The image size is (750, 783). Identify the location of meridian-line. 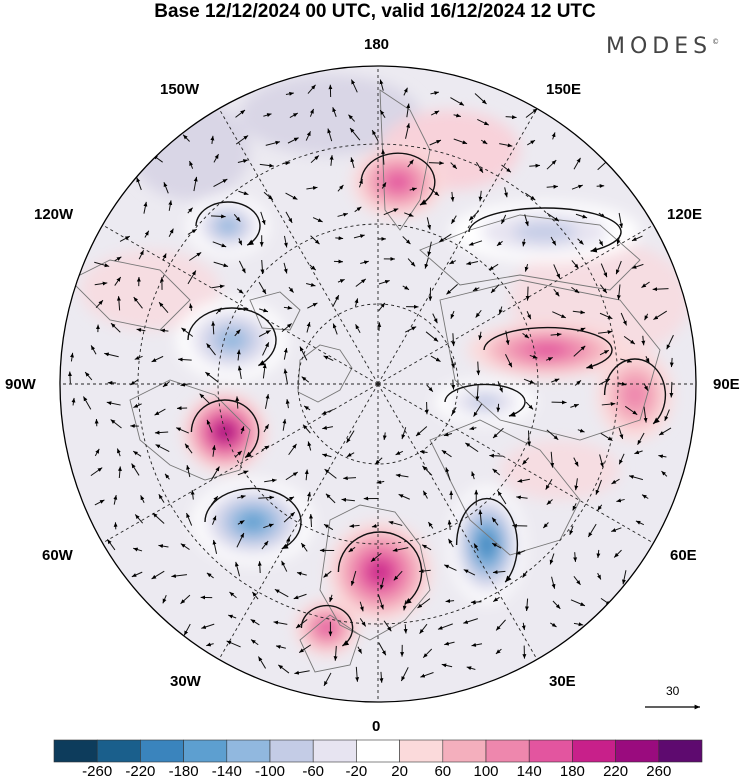
(457, 521).